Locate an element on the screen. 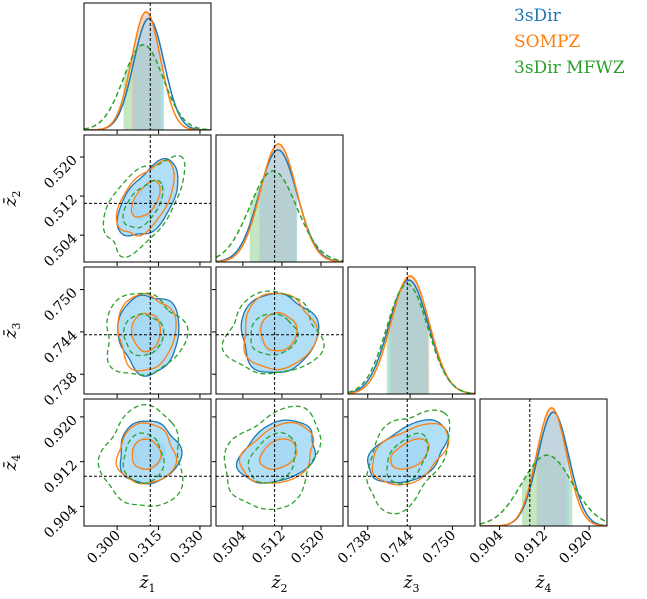  y-axis-label-3: z̄3 is located at coordinates (12, 331).